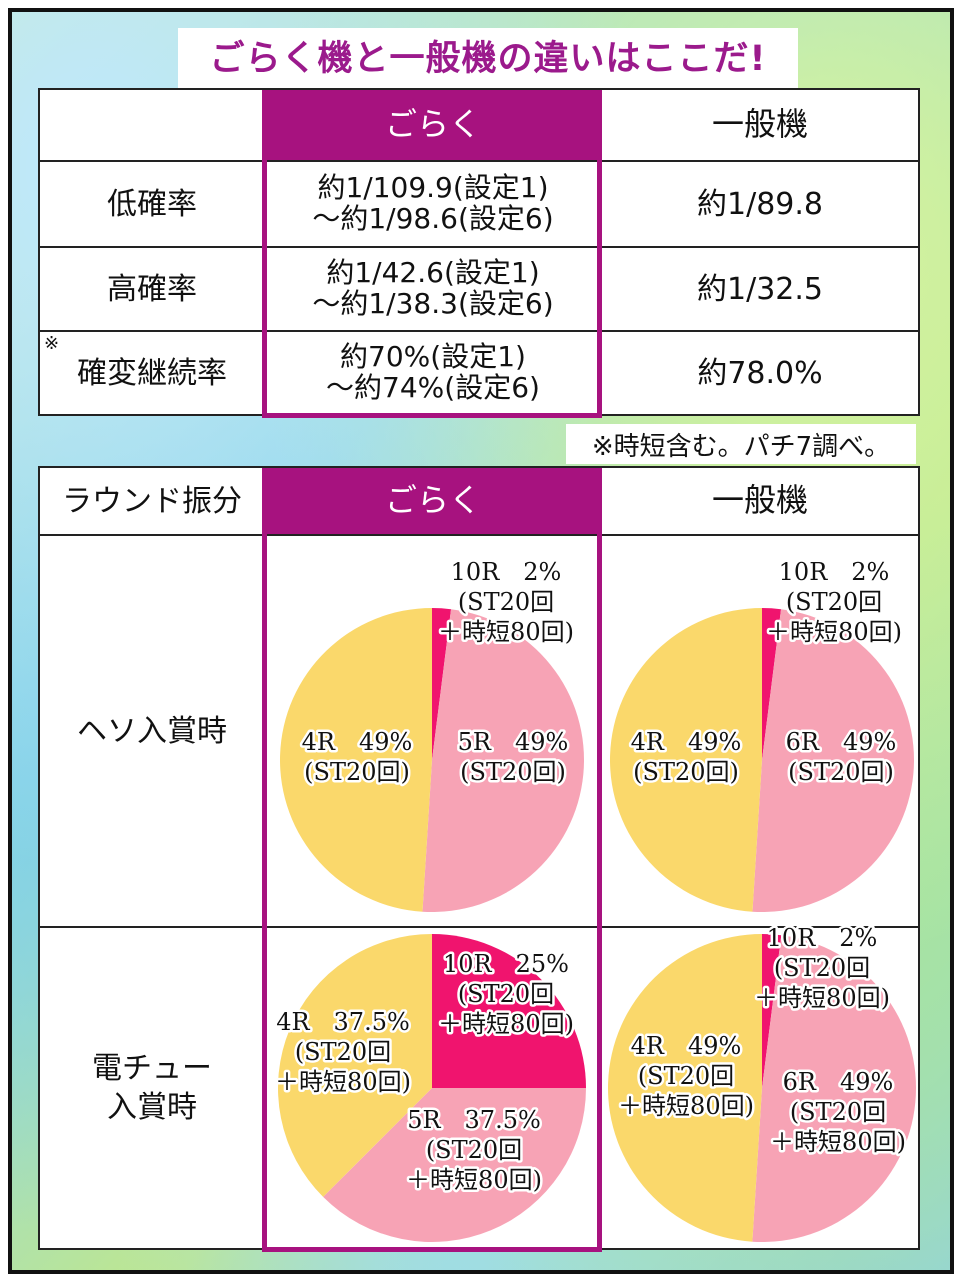  Describe the element at coordinates (433, 501) in the screenshot. I see `t2-header-goraku: ごらく` at that location.